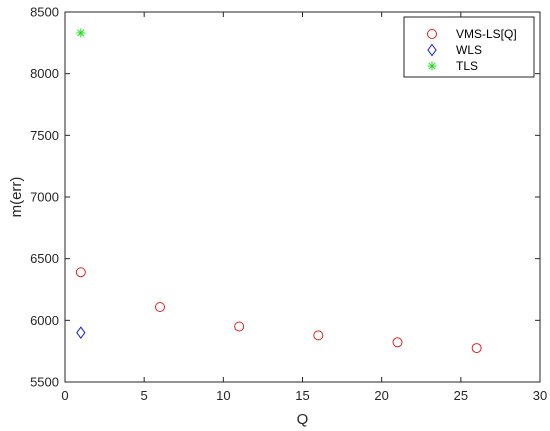 This screenshot has width=550, height=431. I want to click on x-tick-label: 15, so click(302, 395).